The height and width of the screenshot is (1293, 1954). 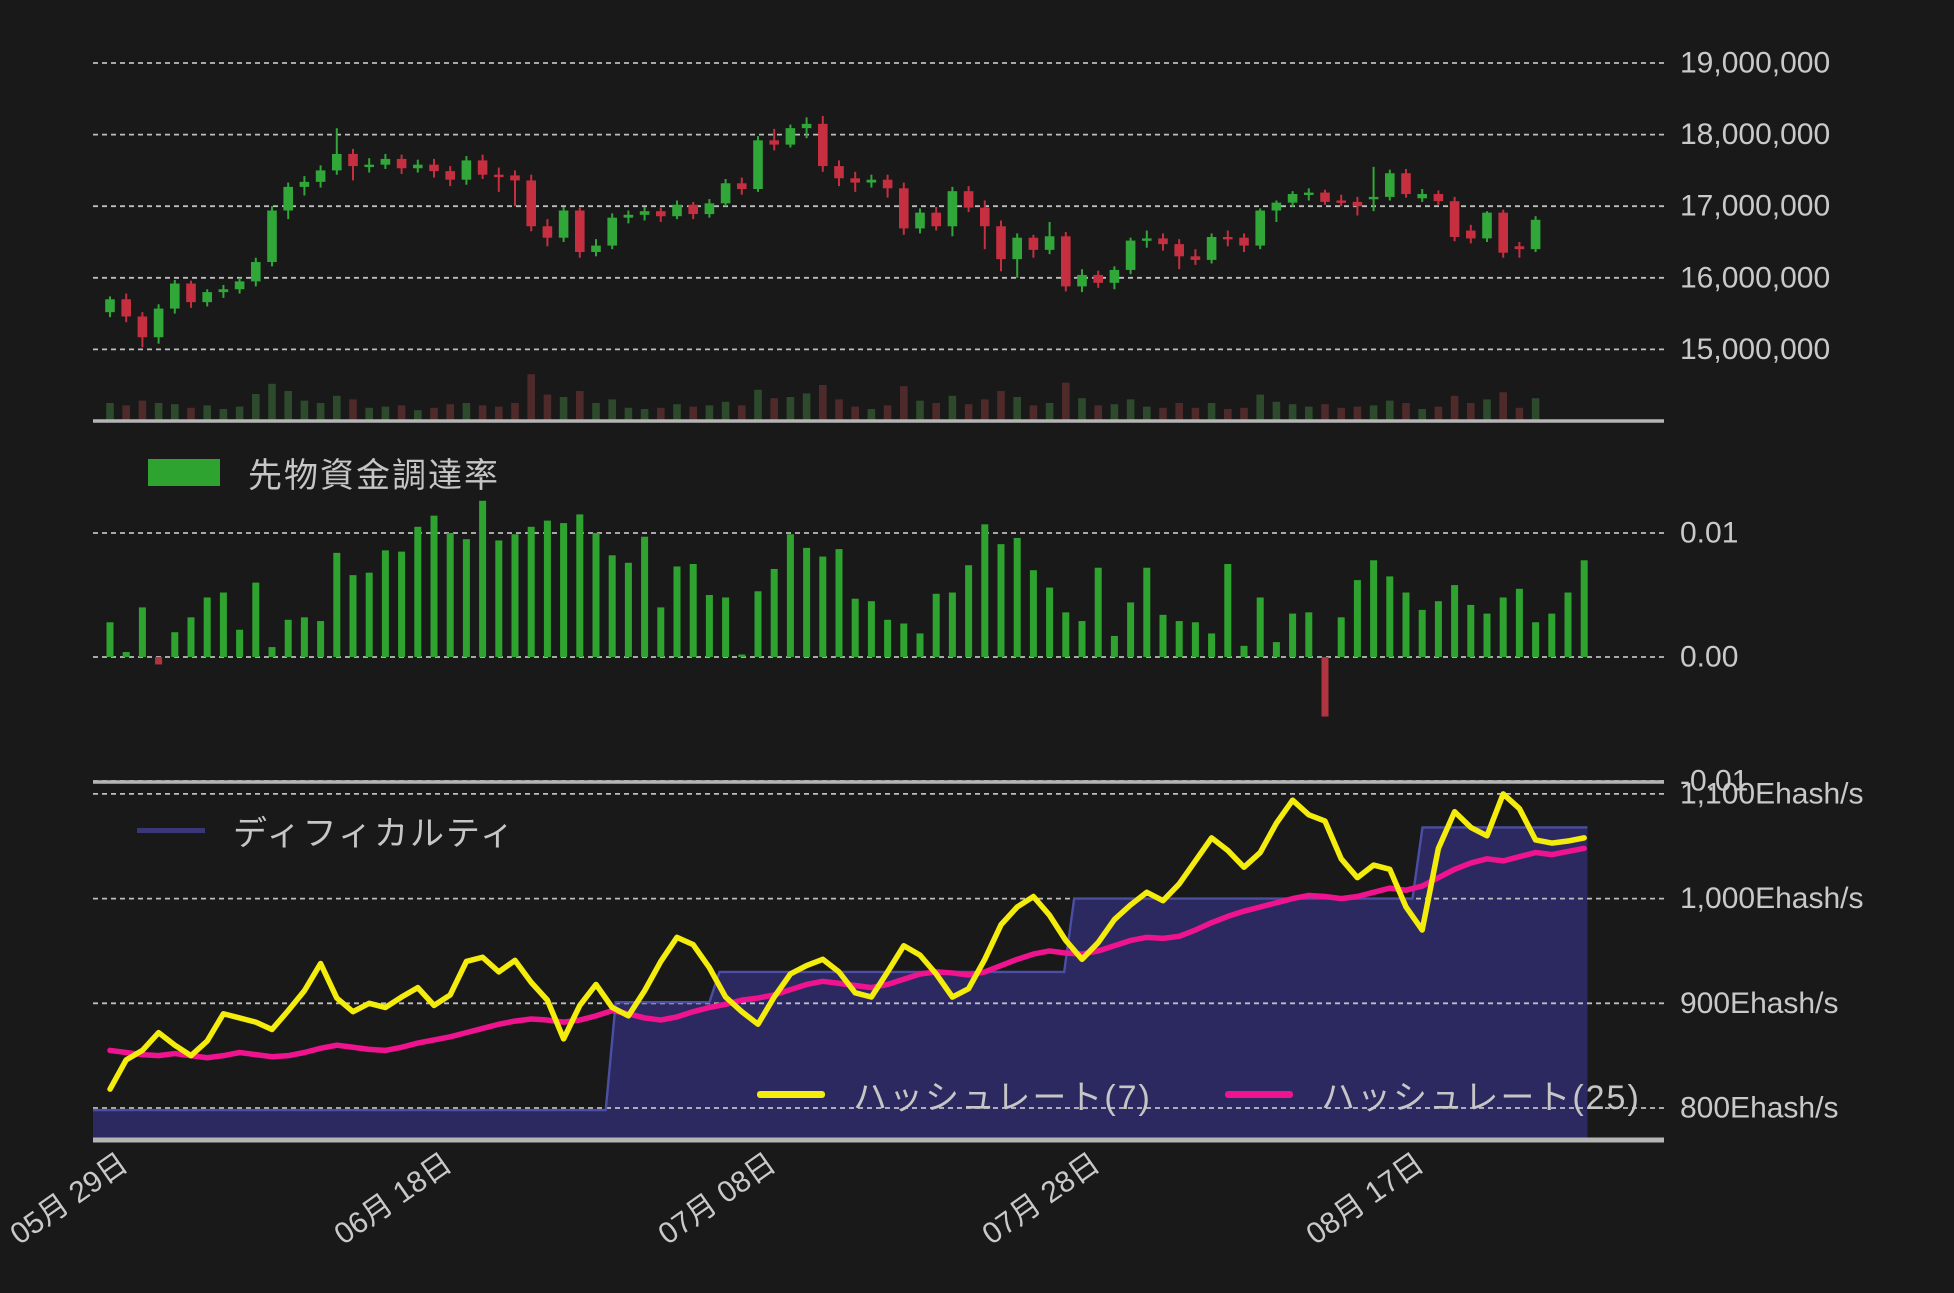 What do you see at coordinates (954, 1094) in the screenshot?
I see `hashrate7-legend: ハッシュレート(7)` at bounding box center [954, 1094].